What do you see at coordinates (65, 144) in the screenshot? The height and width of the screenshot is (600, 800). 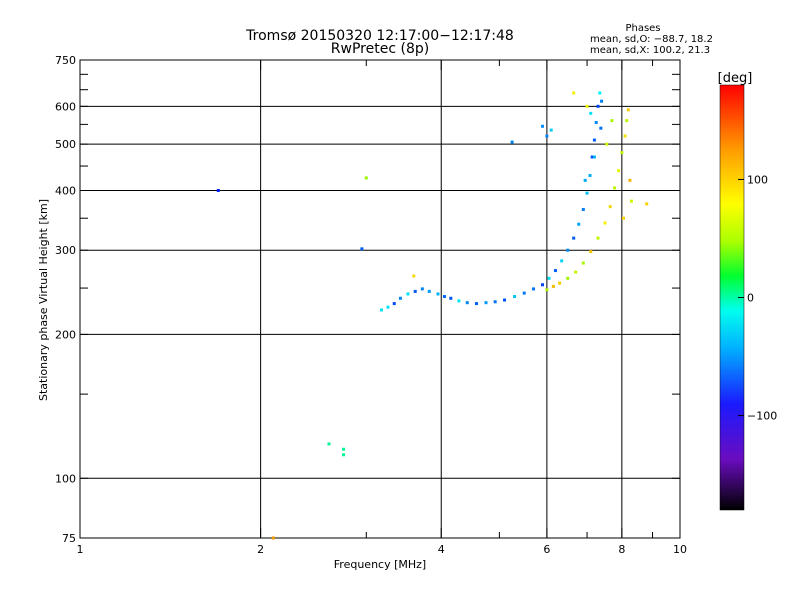 I see `y-tick-label: 500` at bounding box center [65, 144].